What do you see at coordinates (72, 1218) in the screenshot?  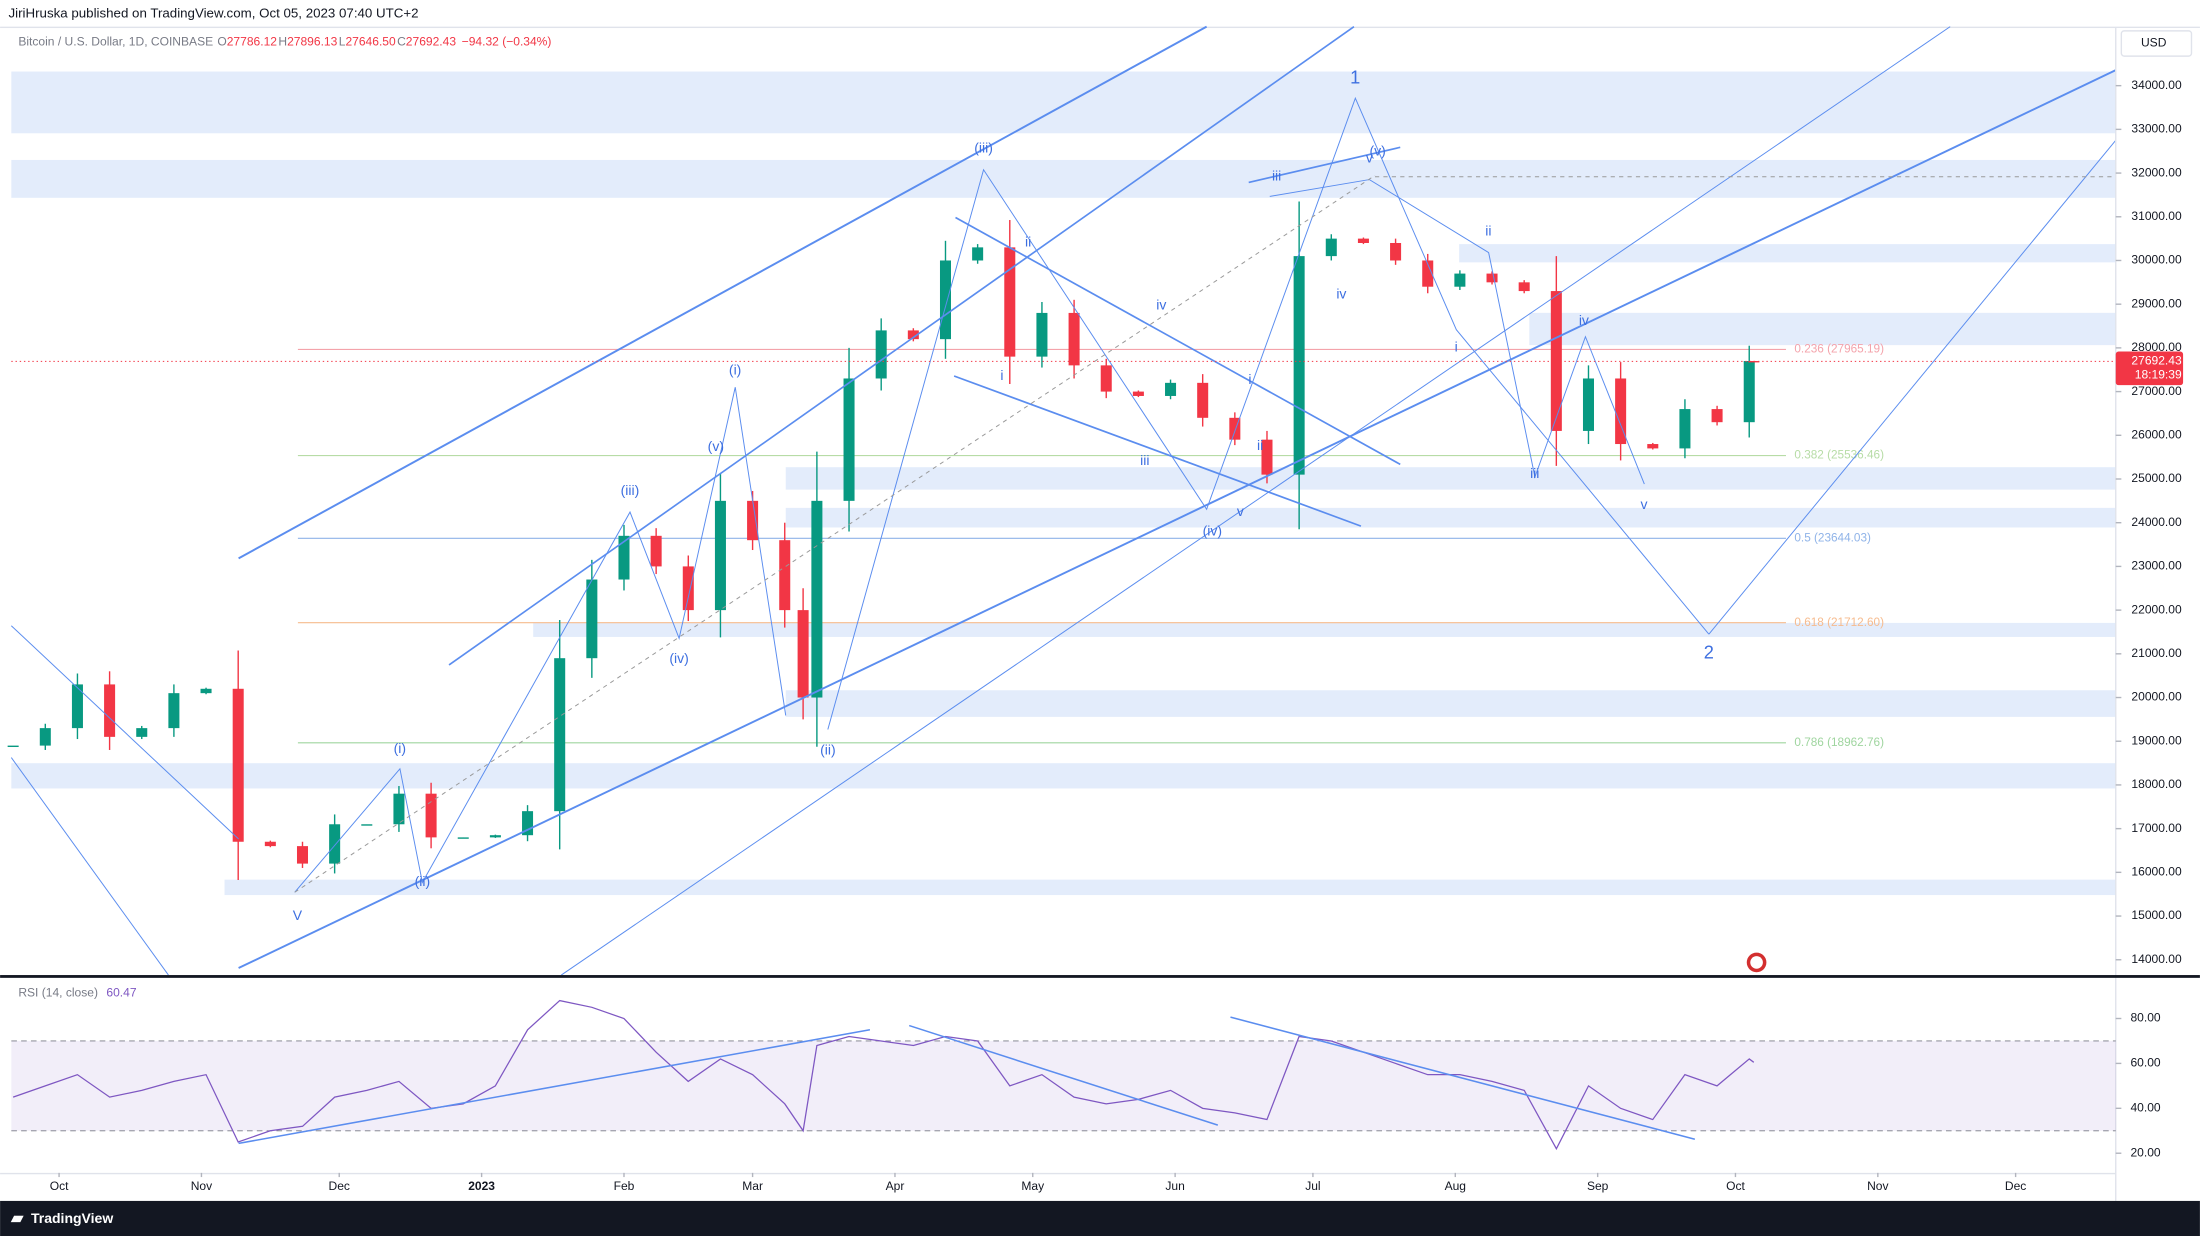 I see `footer-brand: TradingView` at bounding box center [72, 1218].